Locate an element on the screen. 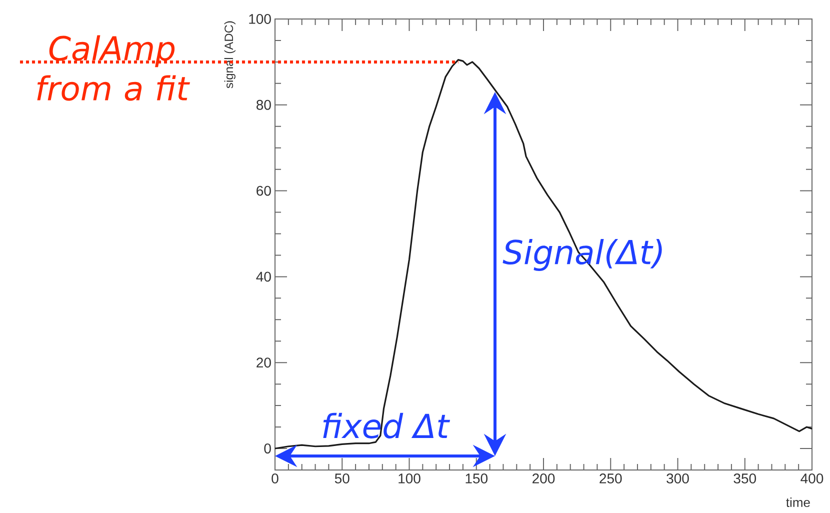 The image size is (830, 513). x-axis-title: time is located at coordinates (798, 503).